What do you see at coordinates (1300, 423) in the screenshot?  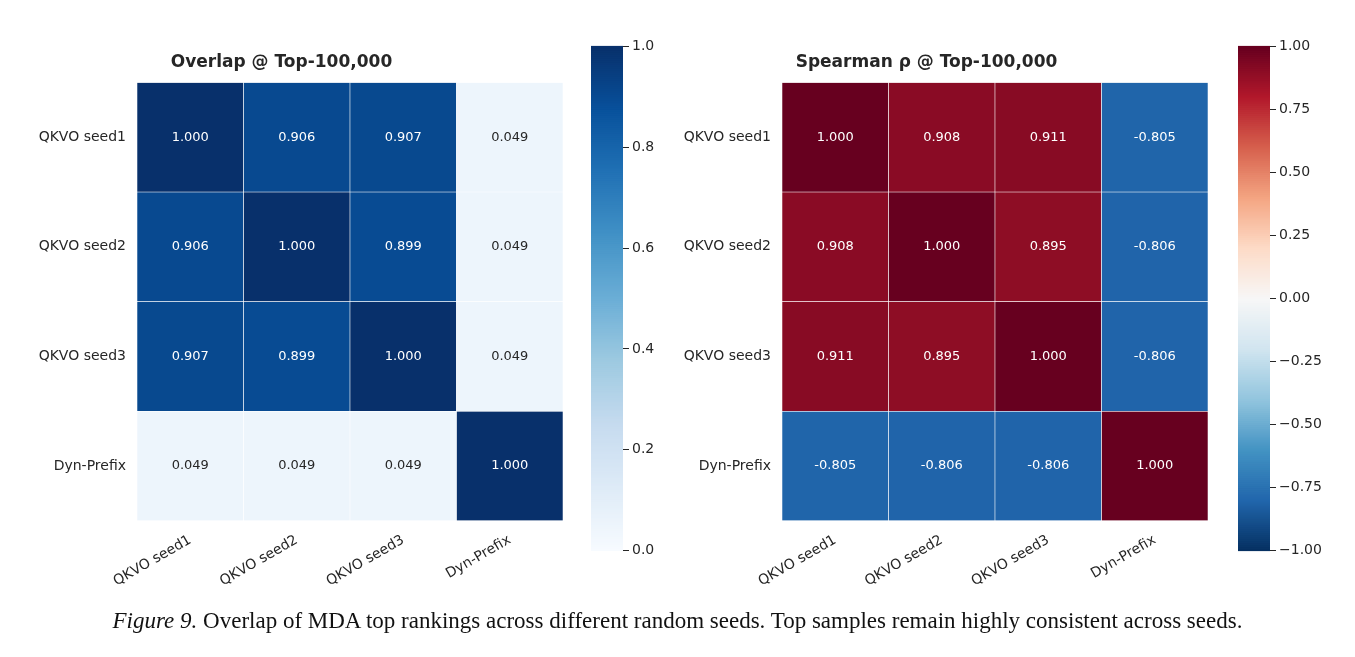 I see `color-bar-label: −0.50` at bounding box center [1300, 423].